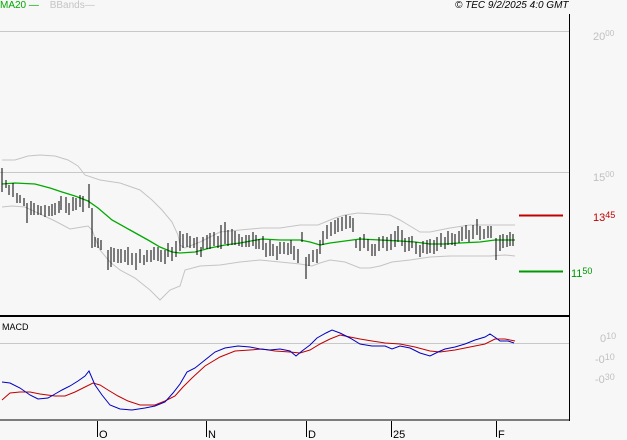 This screenshot has height=440, width=627. I want to click on legend-bbands: BBands—, so click(72, 5).